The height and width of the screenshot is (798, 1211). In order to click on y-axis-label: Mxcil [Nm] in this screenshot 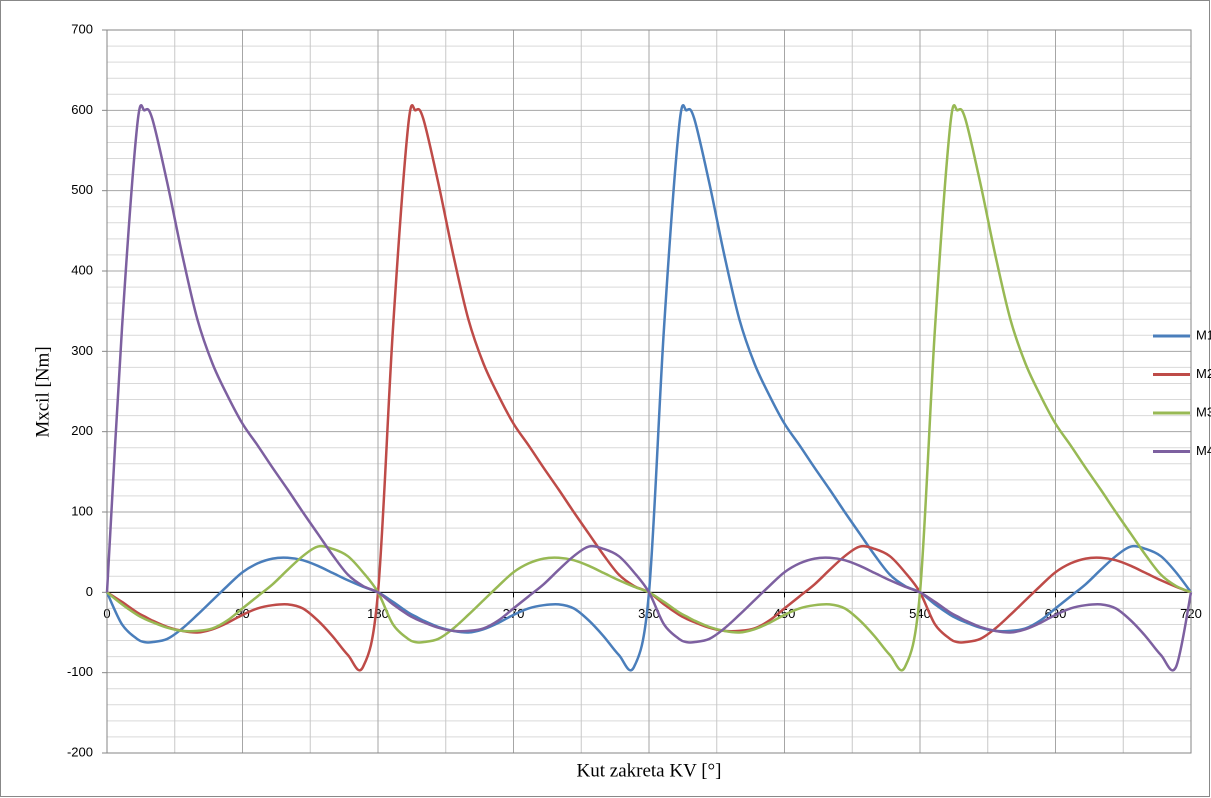, I will do `click(42, 391)`.